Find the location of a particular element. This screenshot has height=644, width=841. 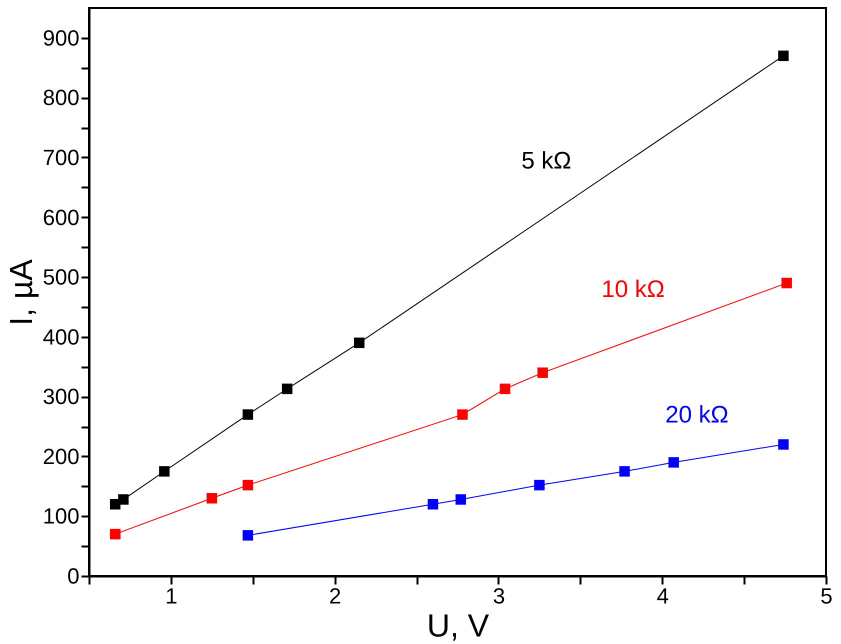

x-tick-label: 3 is located at coordinates (499, 596).